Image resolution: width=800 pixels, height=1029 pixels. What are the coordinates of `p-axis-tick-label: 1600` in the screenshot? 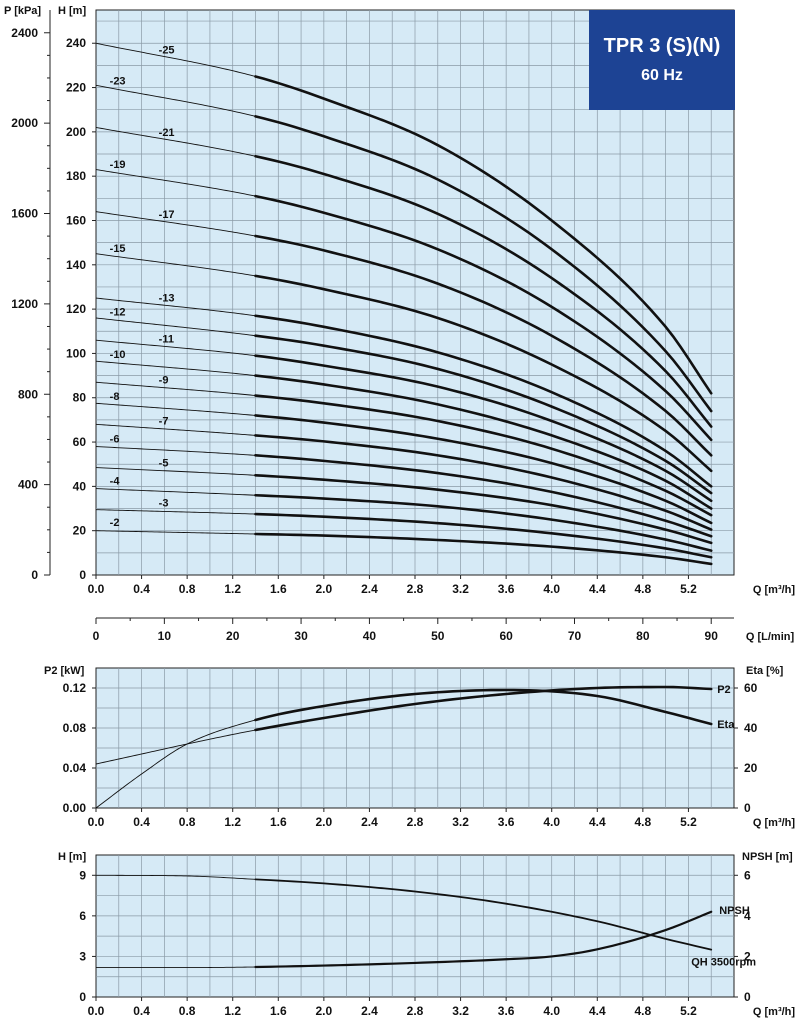 It's located at (24, 214).